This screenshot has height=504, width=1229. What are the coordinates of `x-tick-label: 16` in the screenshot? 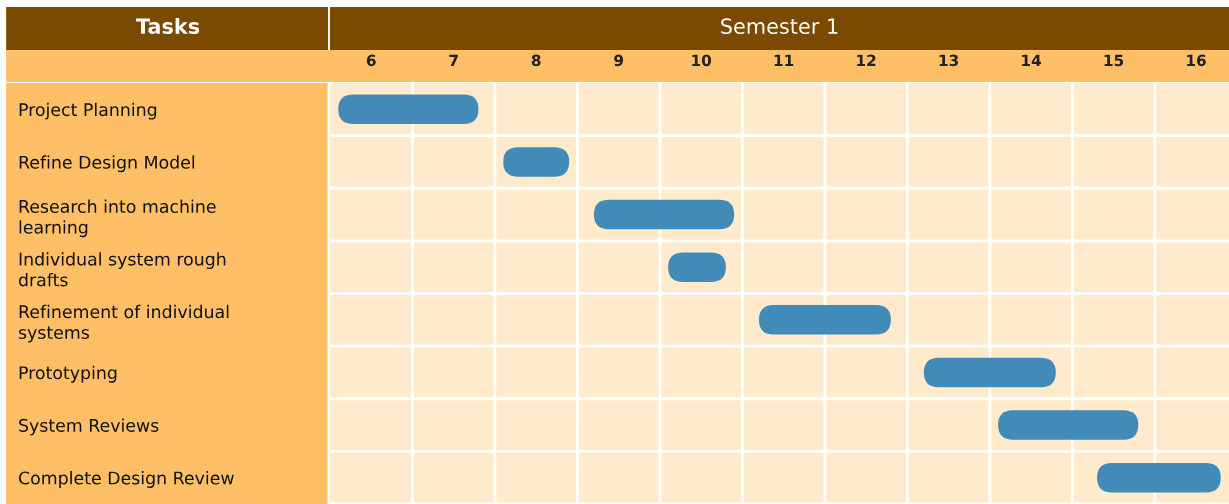 It's located at (1196, 60).